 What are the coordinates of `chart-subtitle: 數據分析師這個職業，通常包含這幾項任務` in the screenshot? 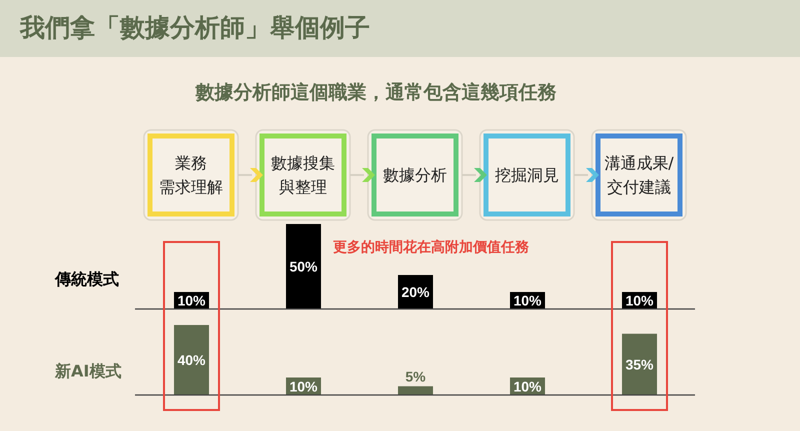 It's located at (376, 93).